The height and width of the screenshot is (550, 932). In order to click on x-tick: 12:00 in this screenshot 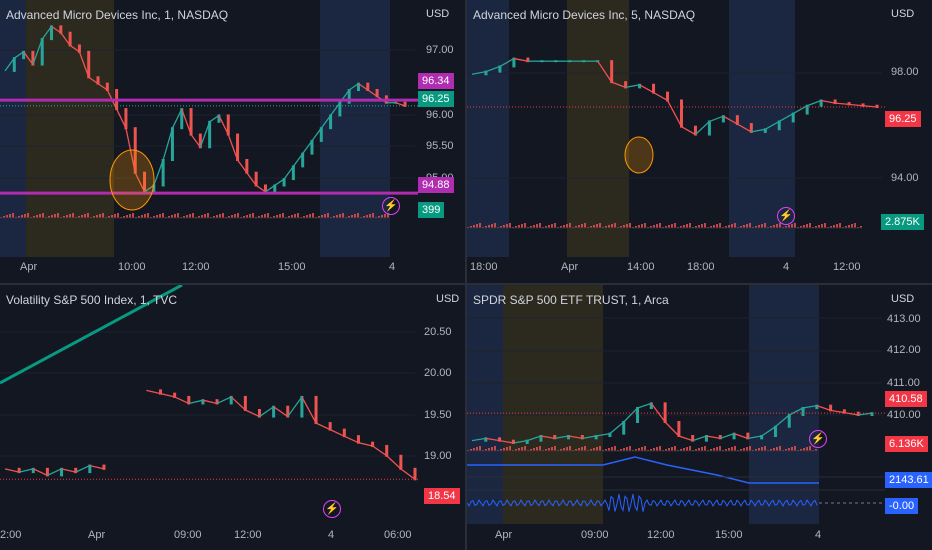, I will do `click(196, 267)`.